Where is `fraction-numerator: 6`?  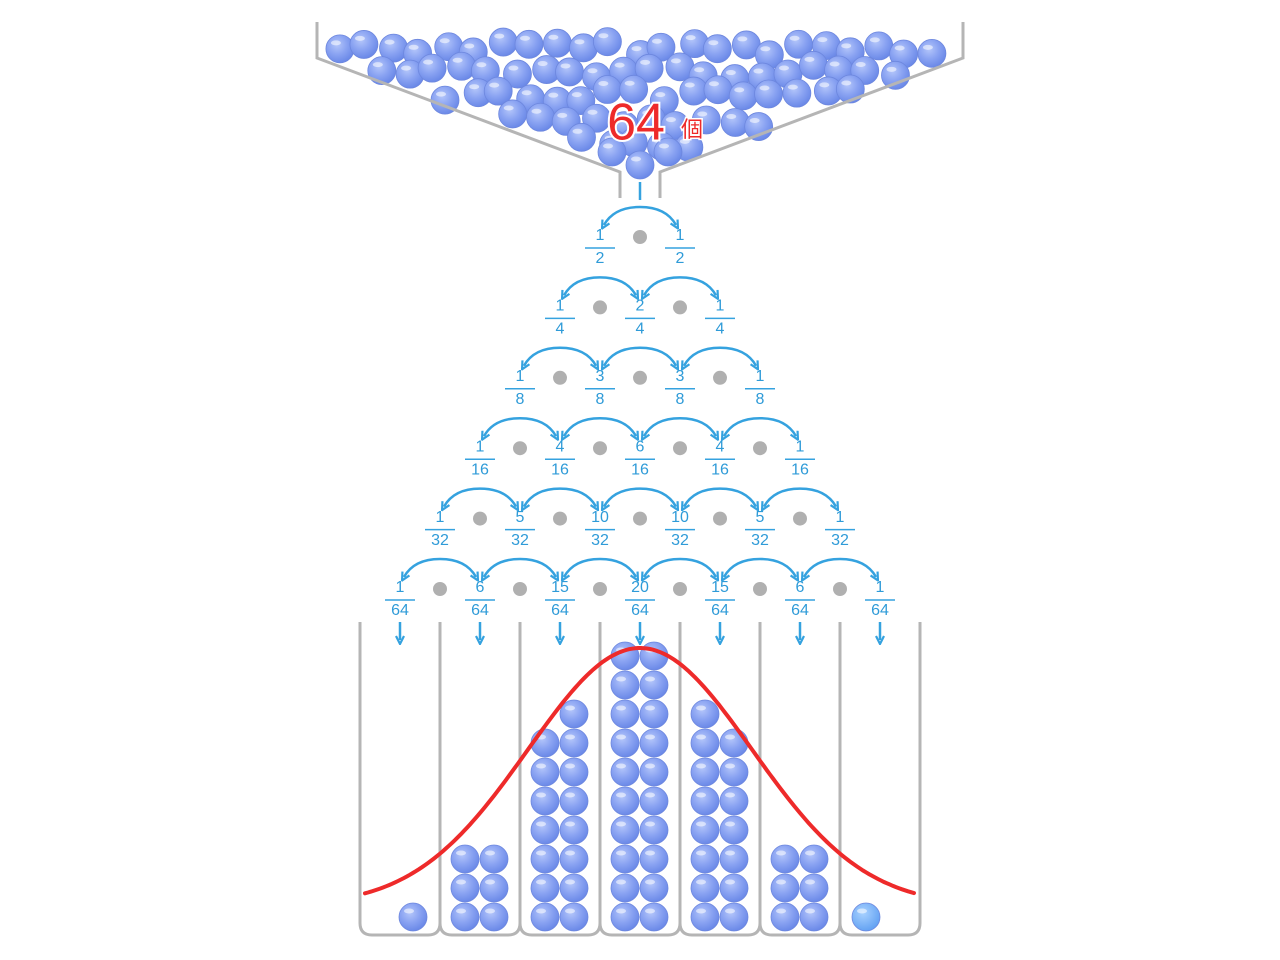
fraction-numerator: 6 is located at coordinates (640, 446).